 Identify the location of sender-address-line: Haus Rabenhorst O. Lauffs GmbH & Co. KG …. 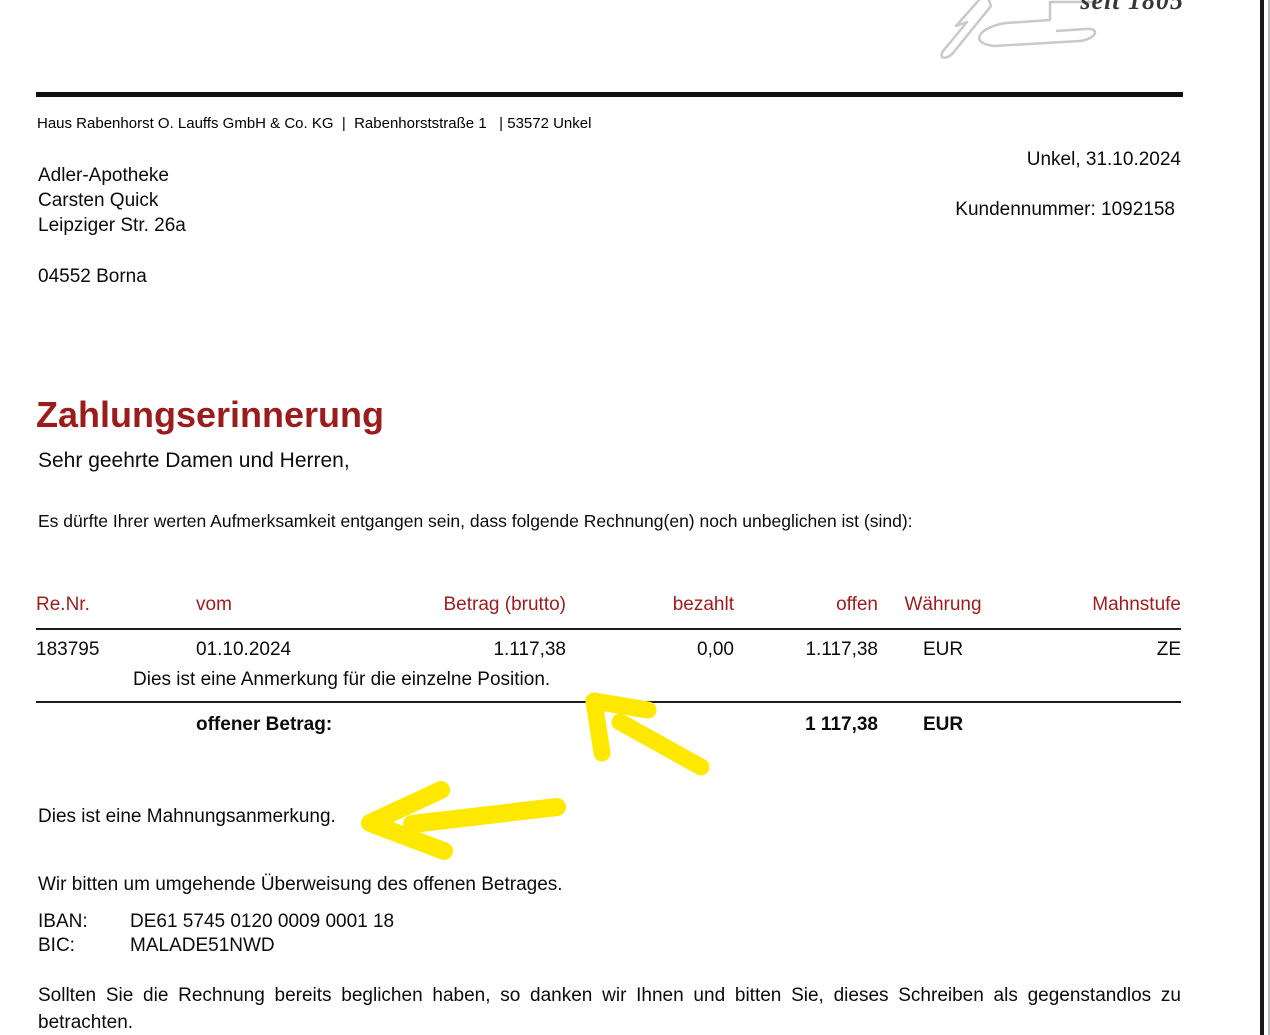
(314, 123).